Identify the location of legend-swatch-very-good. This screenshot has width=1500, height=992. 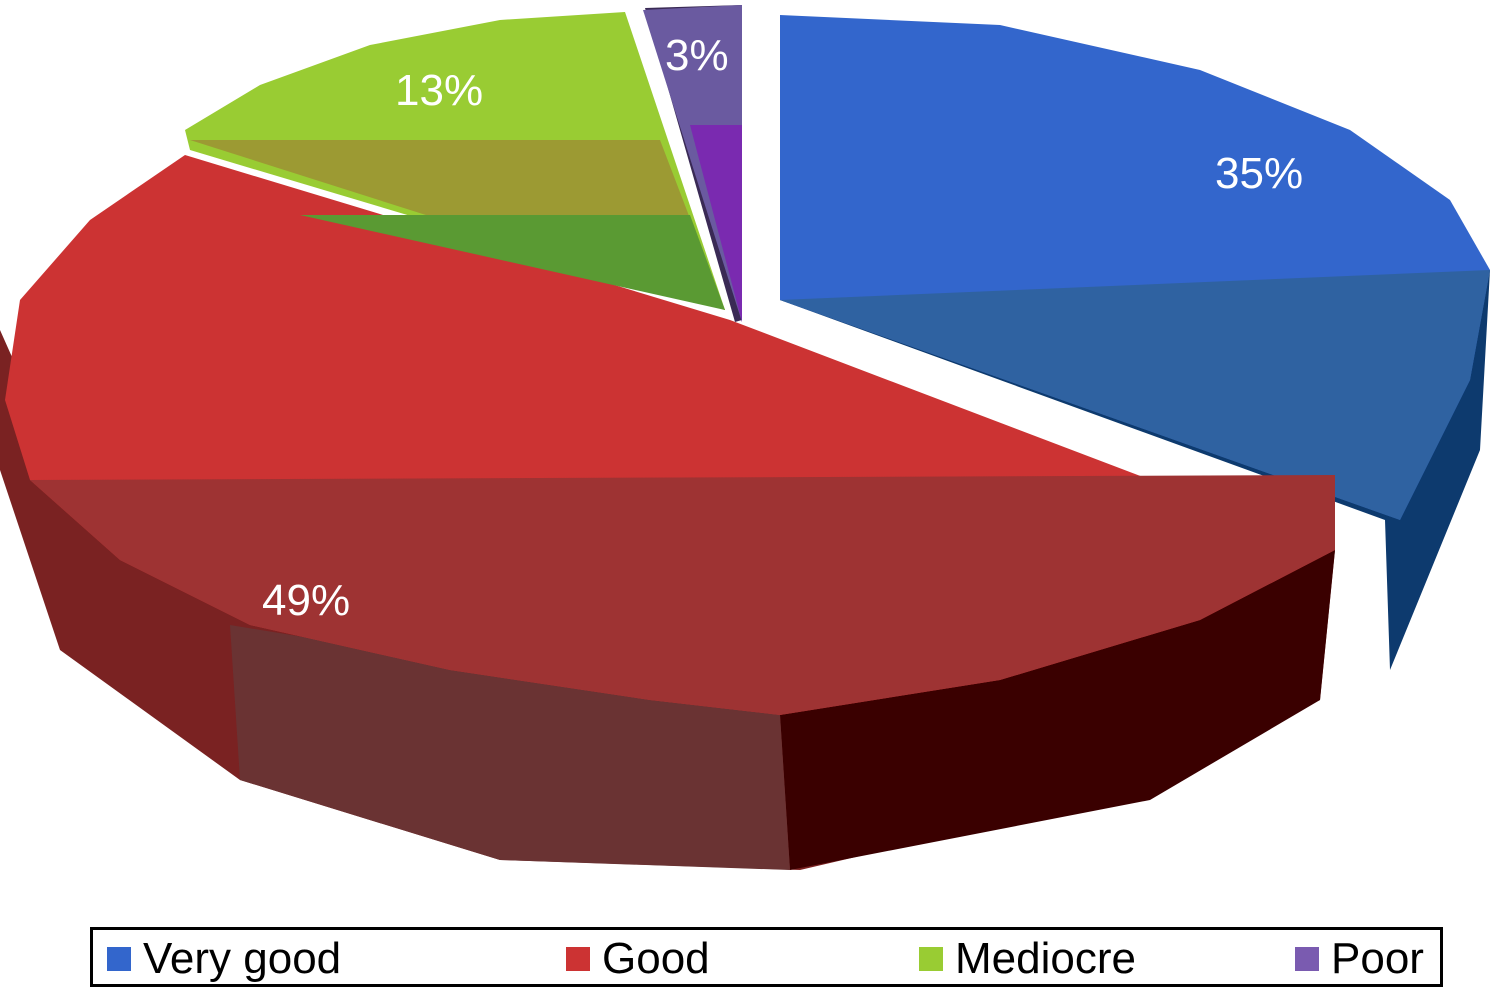
(119, 959).